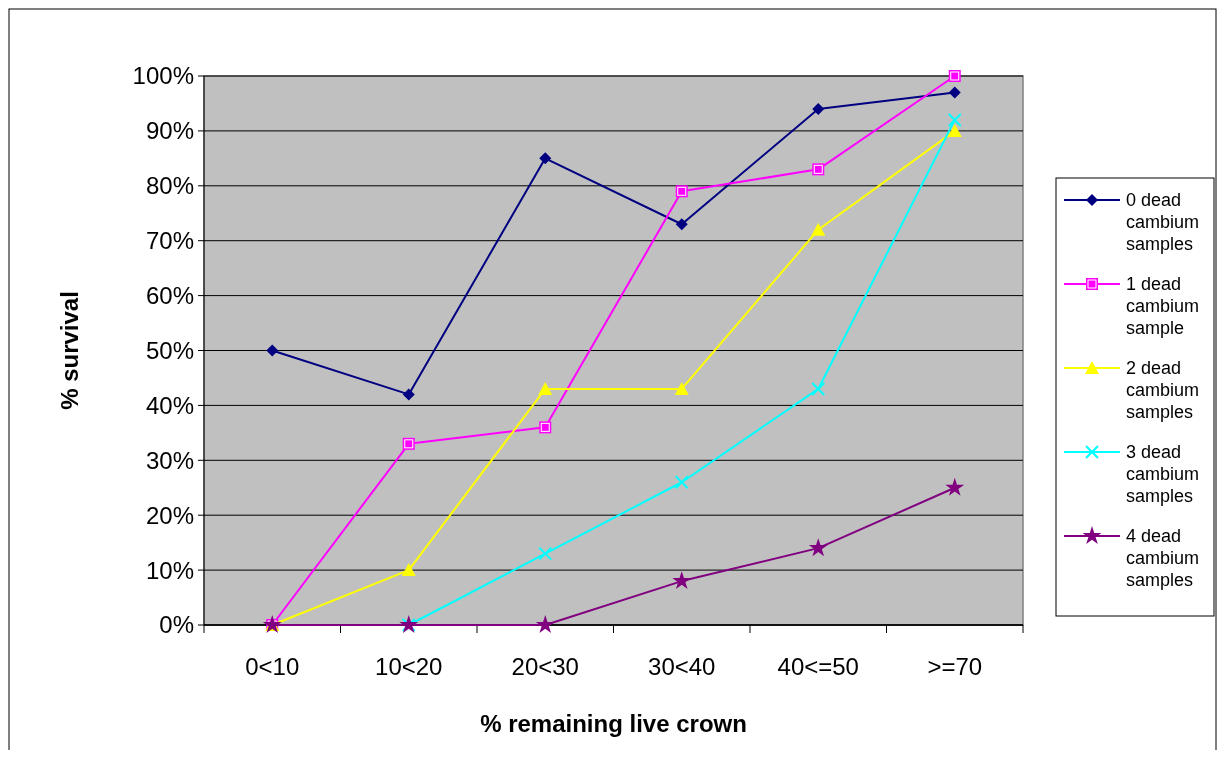 This screenshot has height=758, width=1225. Describe the element at coordinates (169, 460) in the screenshot. I see `y-tick-label: 30%` at that location.